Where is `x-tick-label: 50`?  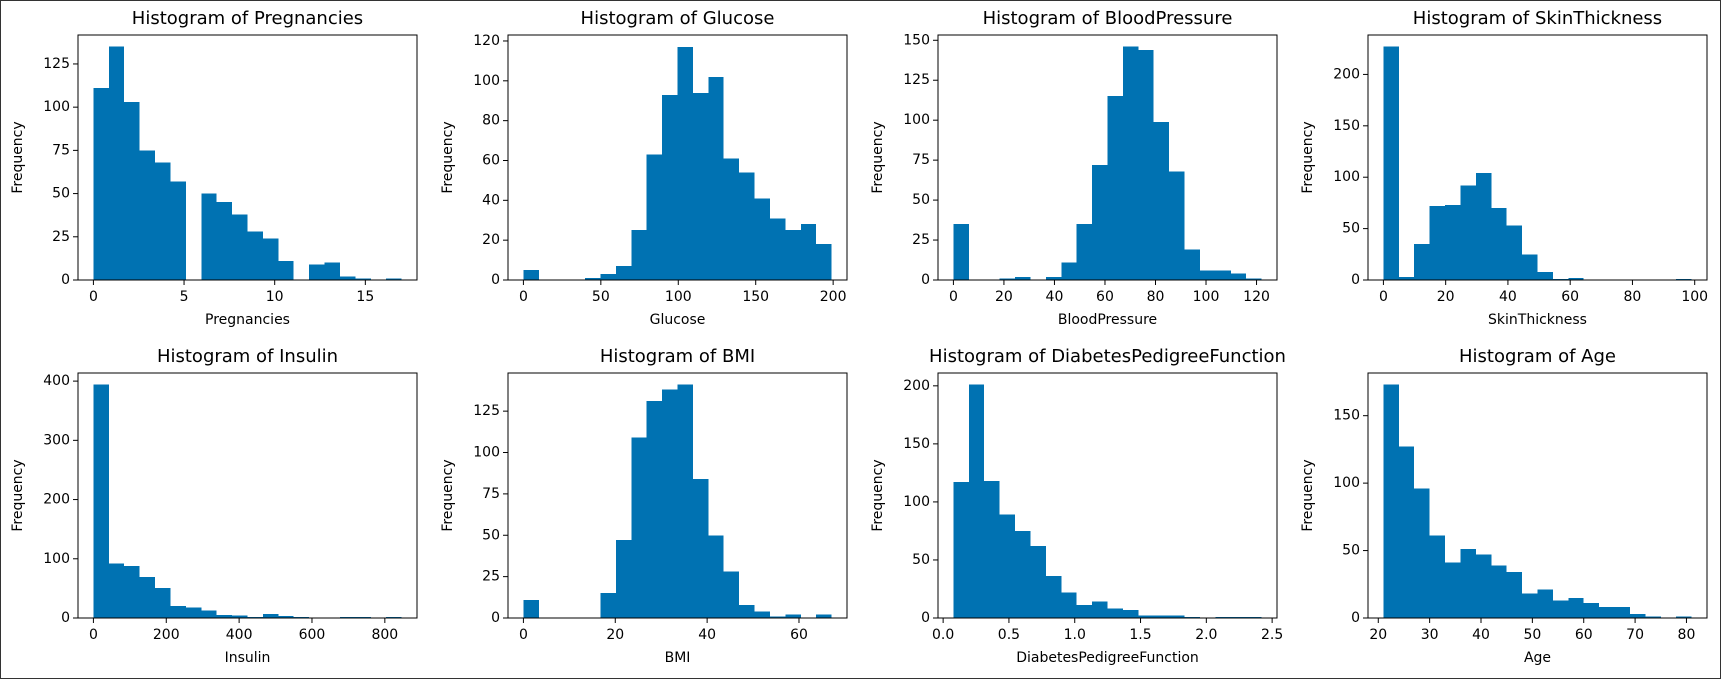
x-tick-label: 50 is located at coordinates (601, 297).